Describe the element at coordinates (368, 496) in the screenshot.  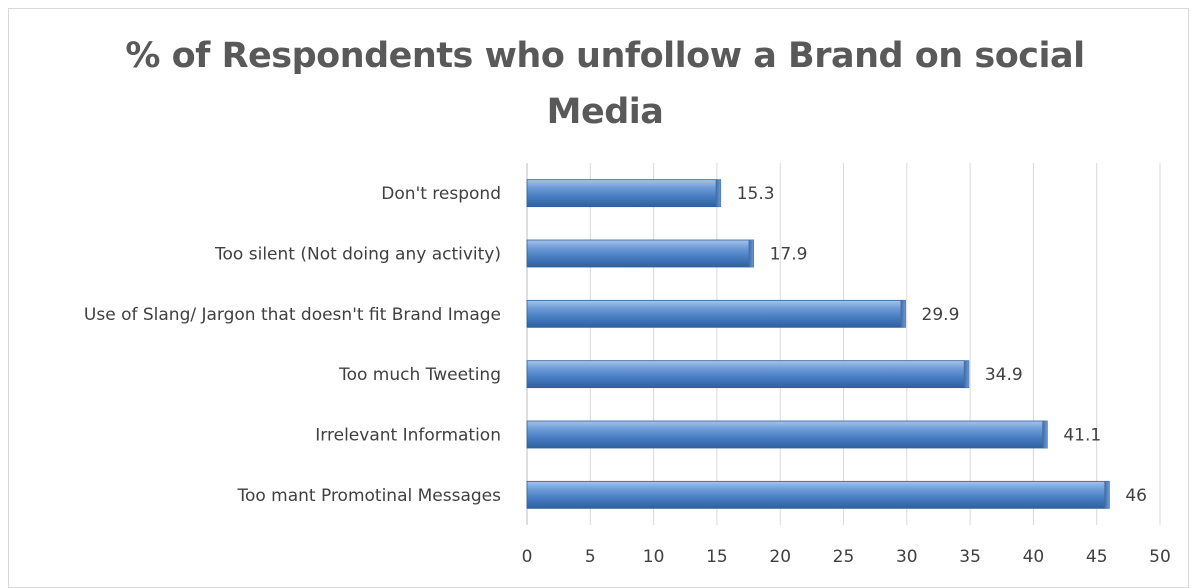
I see `category-label: Too mant Promotinal Messages` at that location.